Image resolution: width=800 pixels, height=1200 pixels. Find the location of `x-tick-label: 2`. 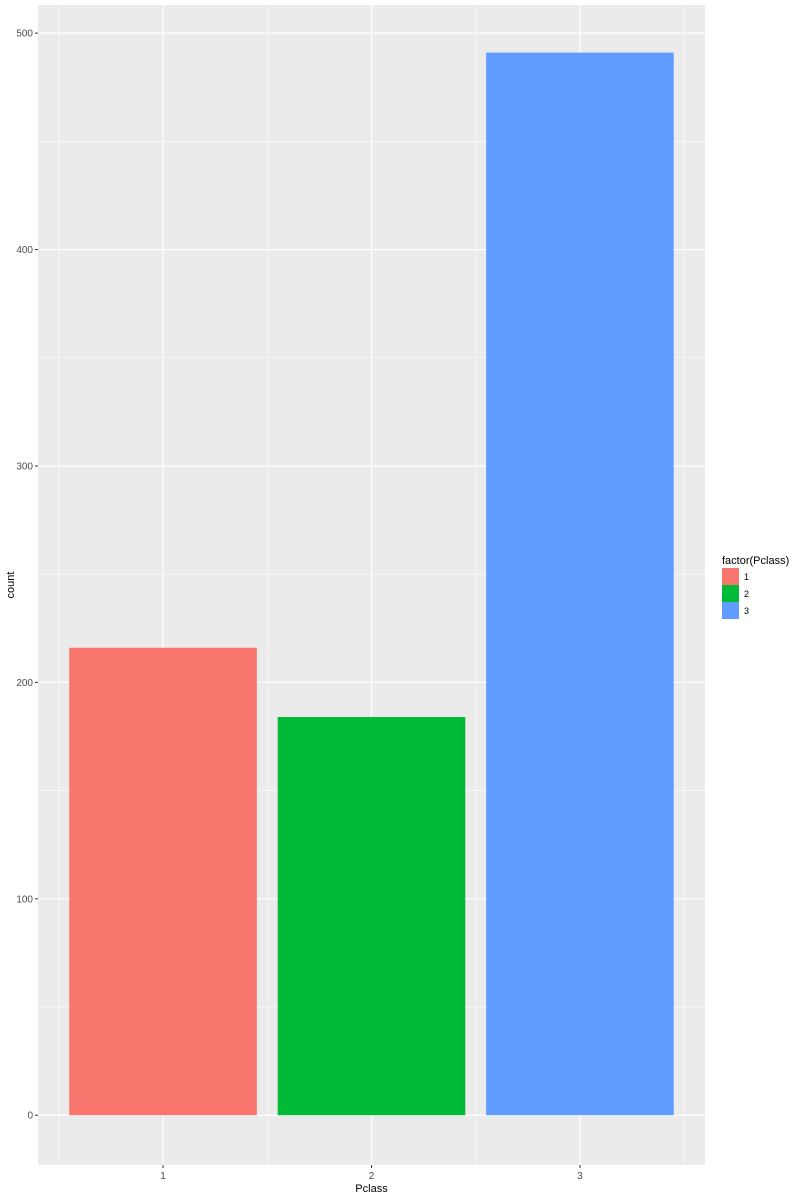

x-tick-label: 2 is located at coordinates (372, 1176).